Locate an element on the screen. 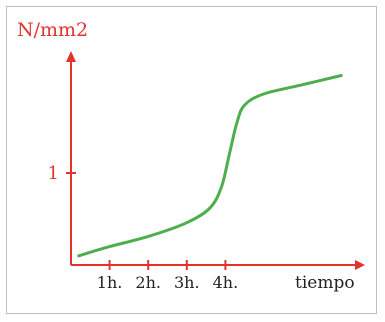  x-tick-label: 4h. is located at coordinates (226, 282).